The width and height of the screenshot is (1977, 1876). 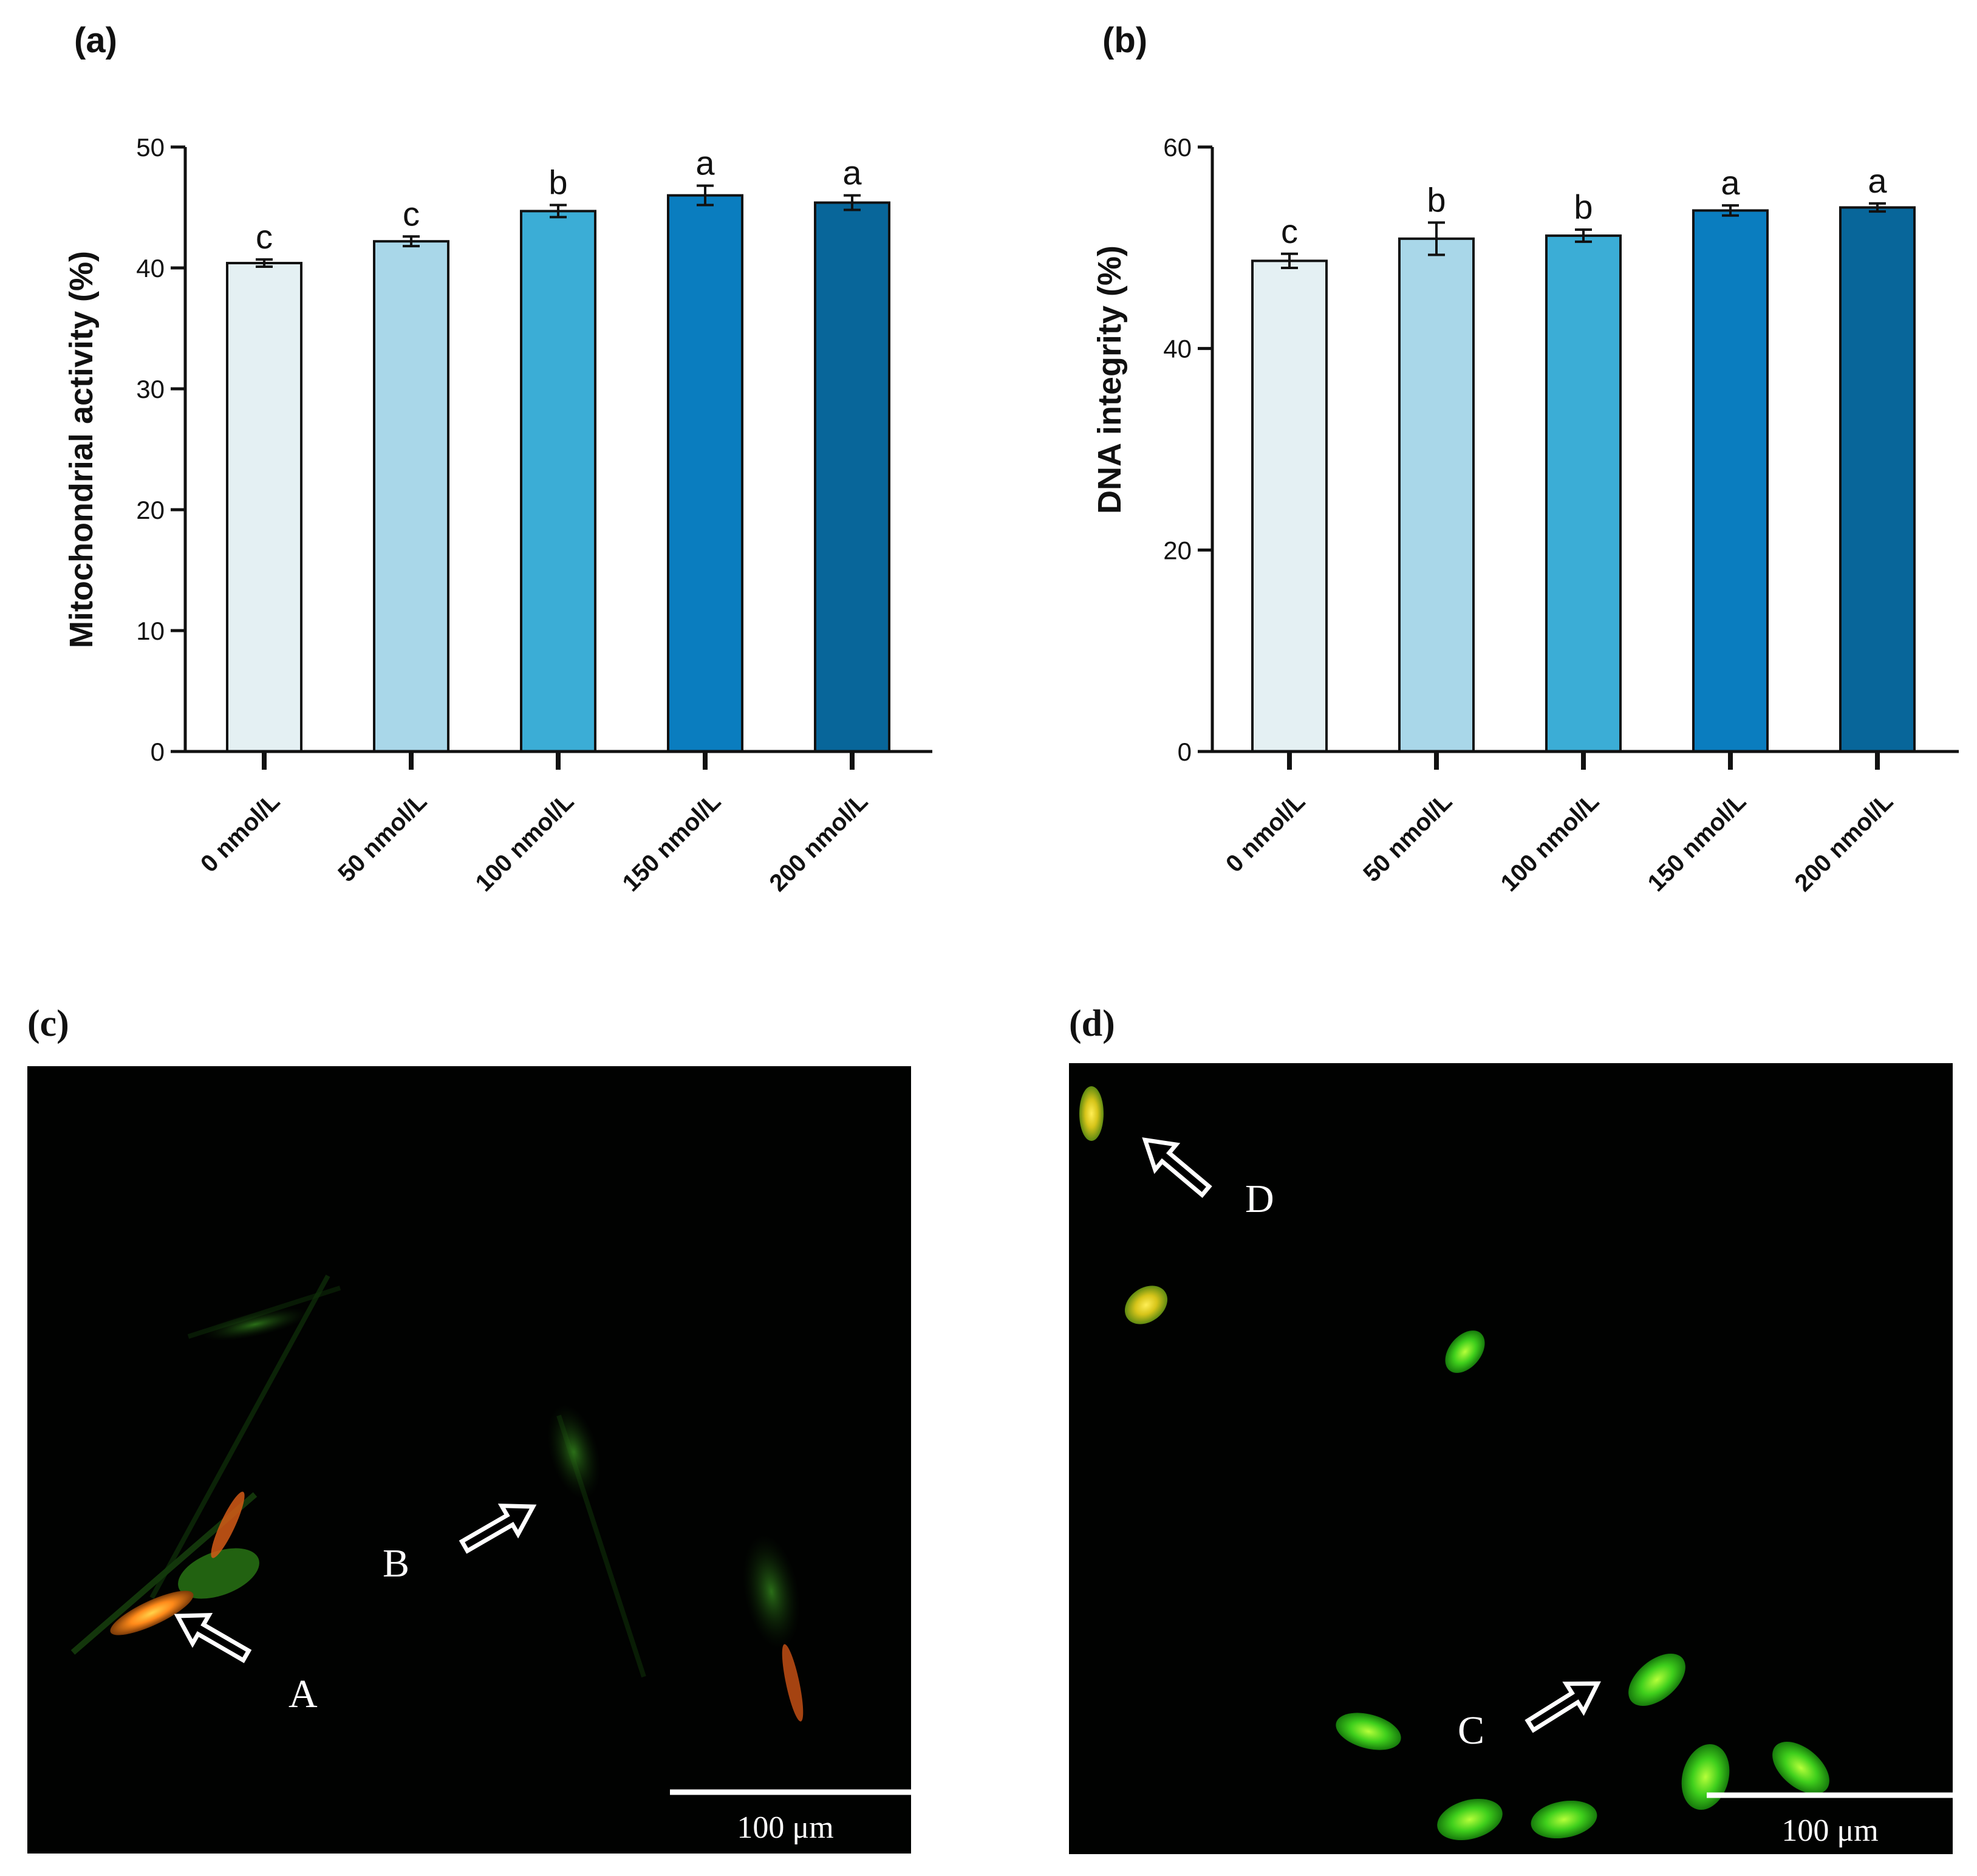 I want to click on significance-label-b-4: a, so click(x=1877, y=181).